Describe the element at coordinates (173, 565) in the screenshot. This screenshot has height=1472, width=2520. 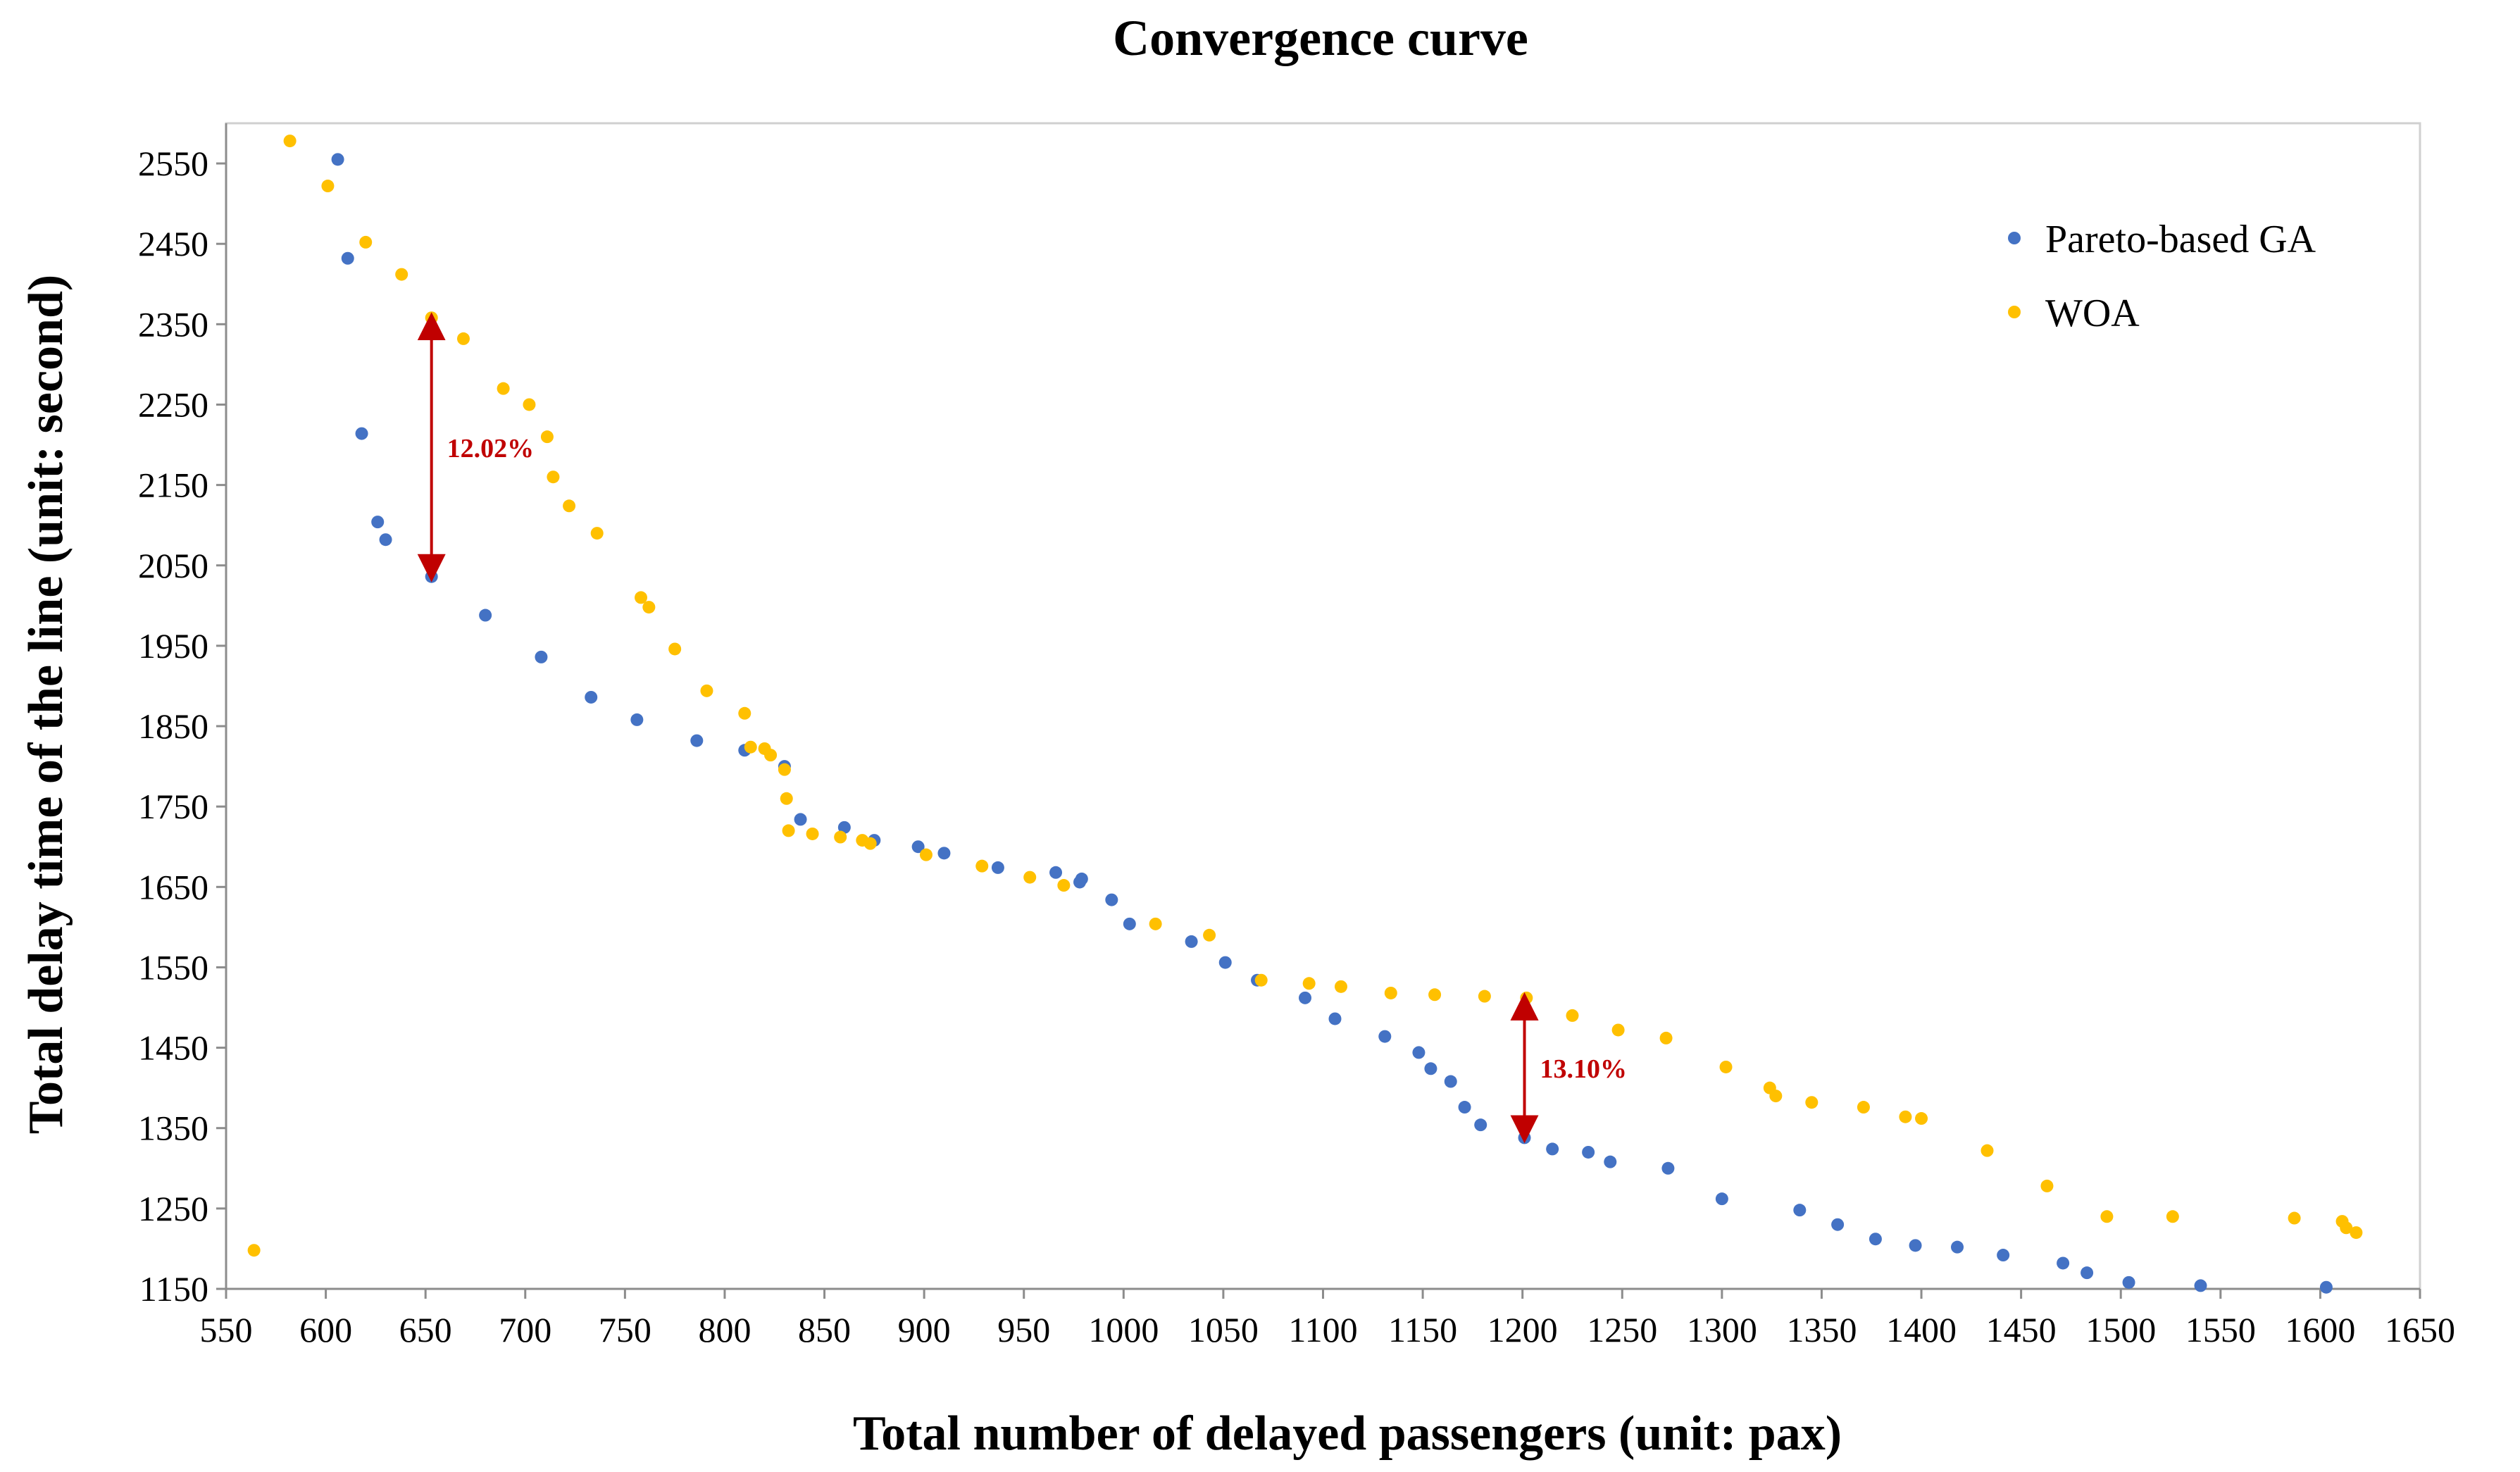
I see `y-tick-label: 2050` at that location.